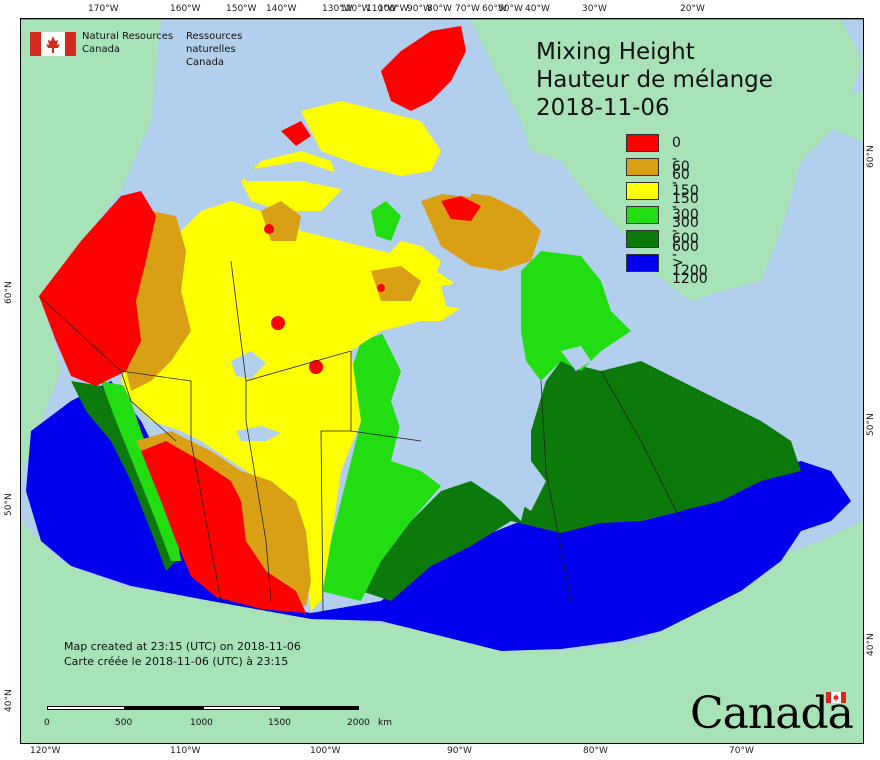 The height and width of the screenshot is (760, 880). Describe the element at coordinates (871, 644) in the screenshot. I see `tick-right-40n: 40°N` at that location.